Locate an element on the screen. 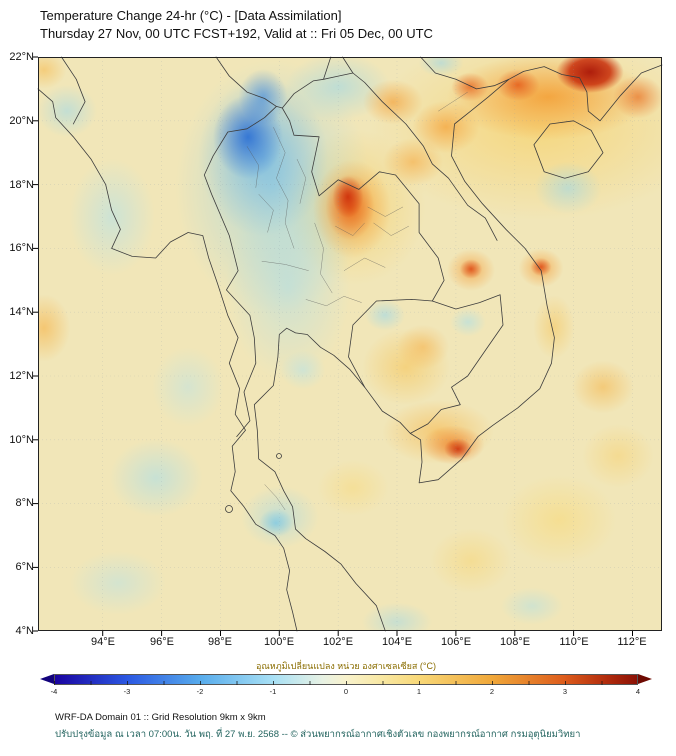  border-north is located at coordinates (284, 82).